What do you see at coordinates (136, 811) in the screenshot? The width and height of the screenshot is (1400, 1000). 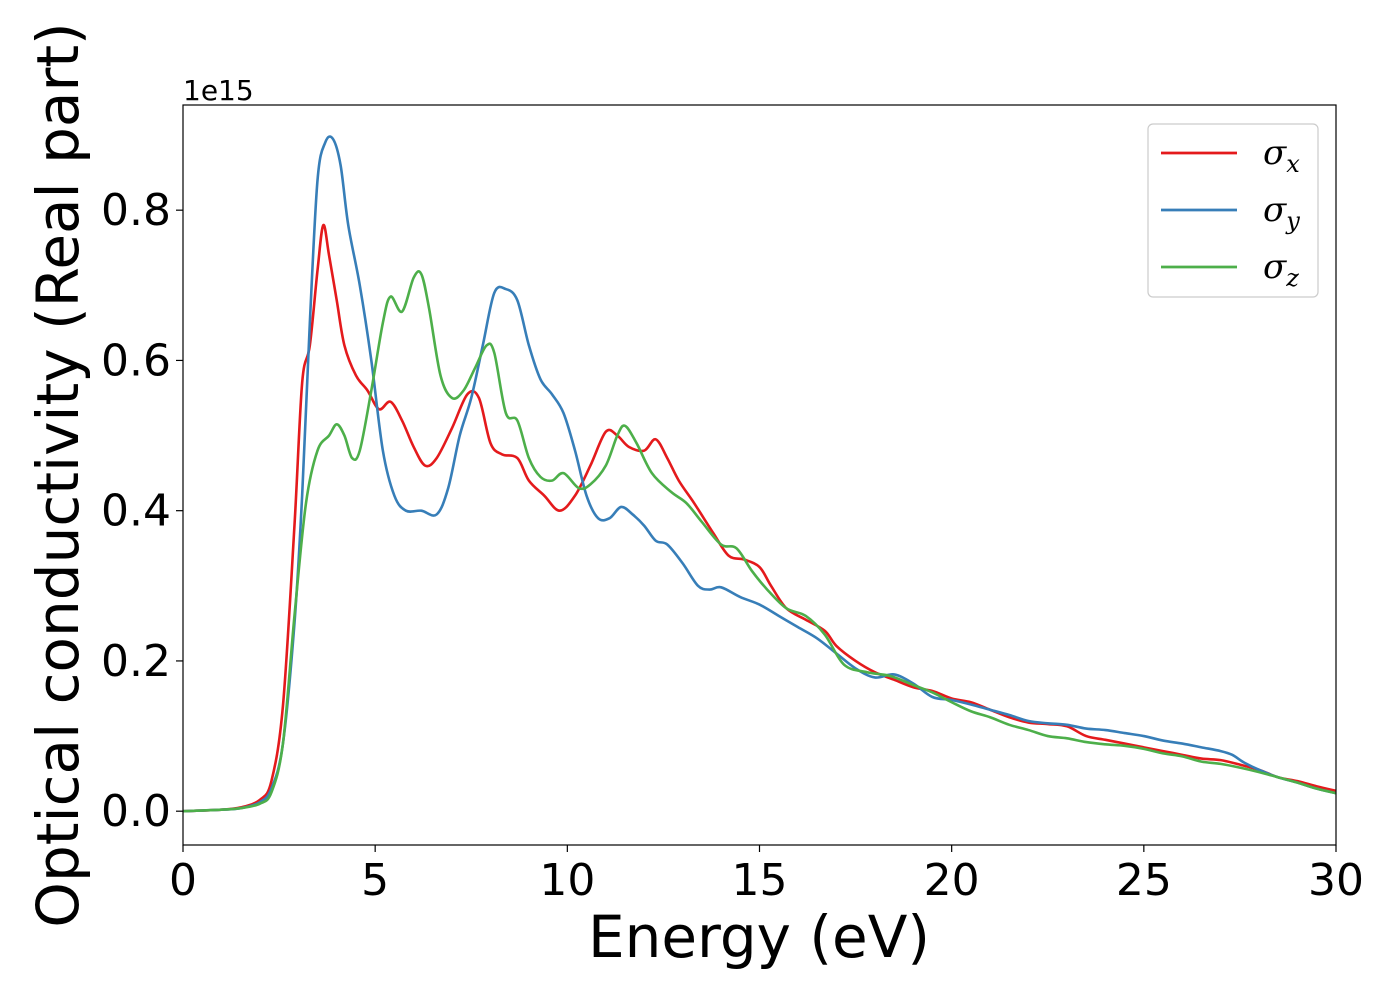 I see `y-tick-label: 0.0` at bounding box center [136, 811].